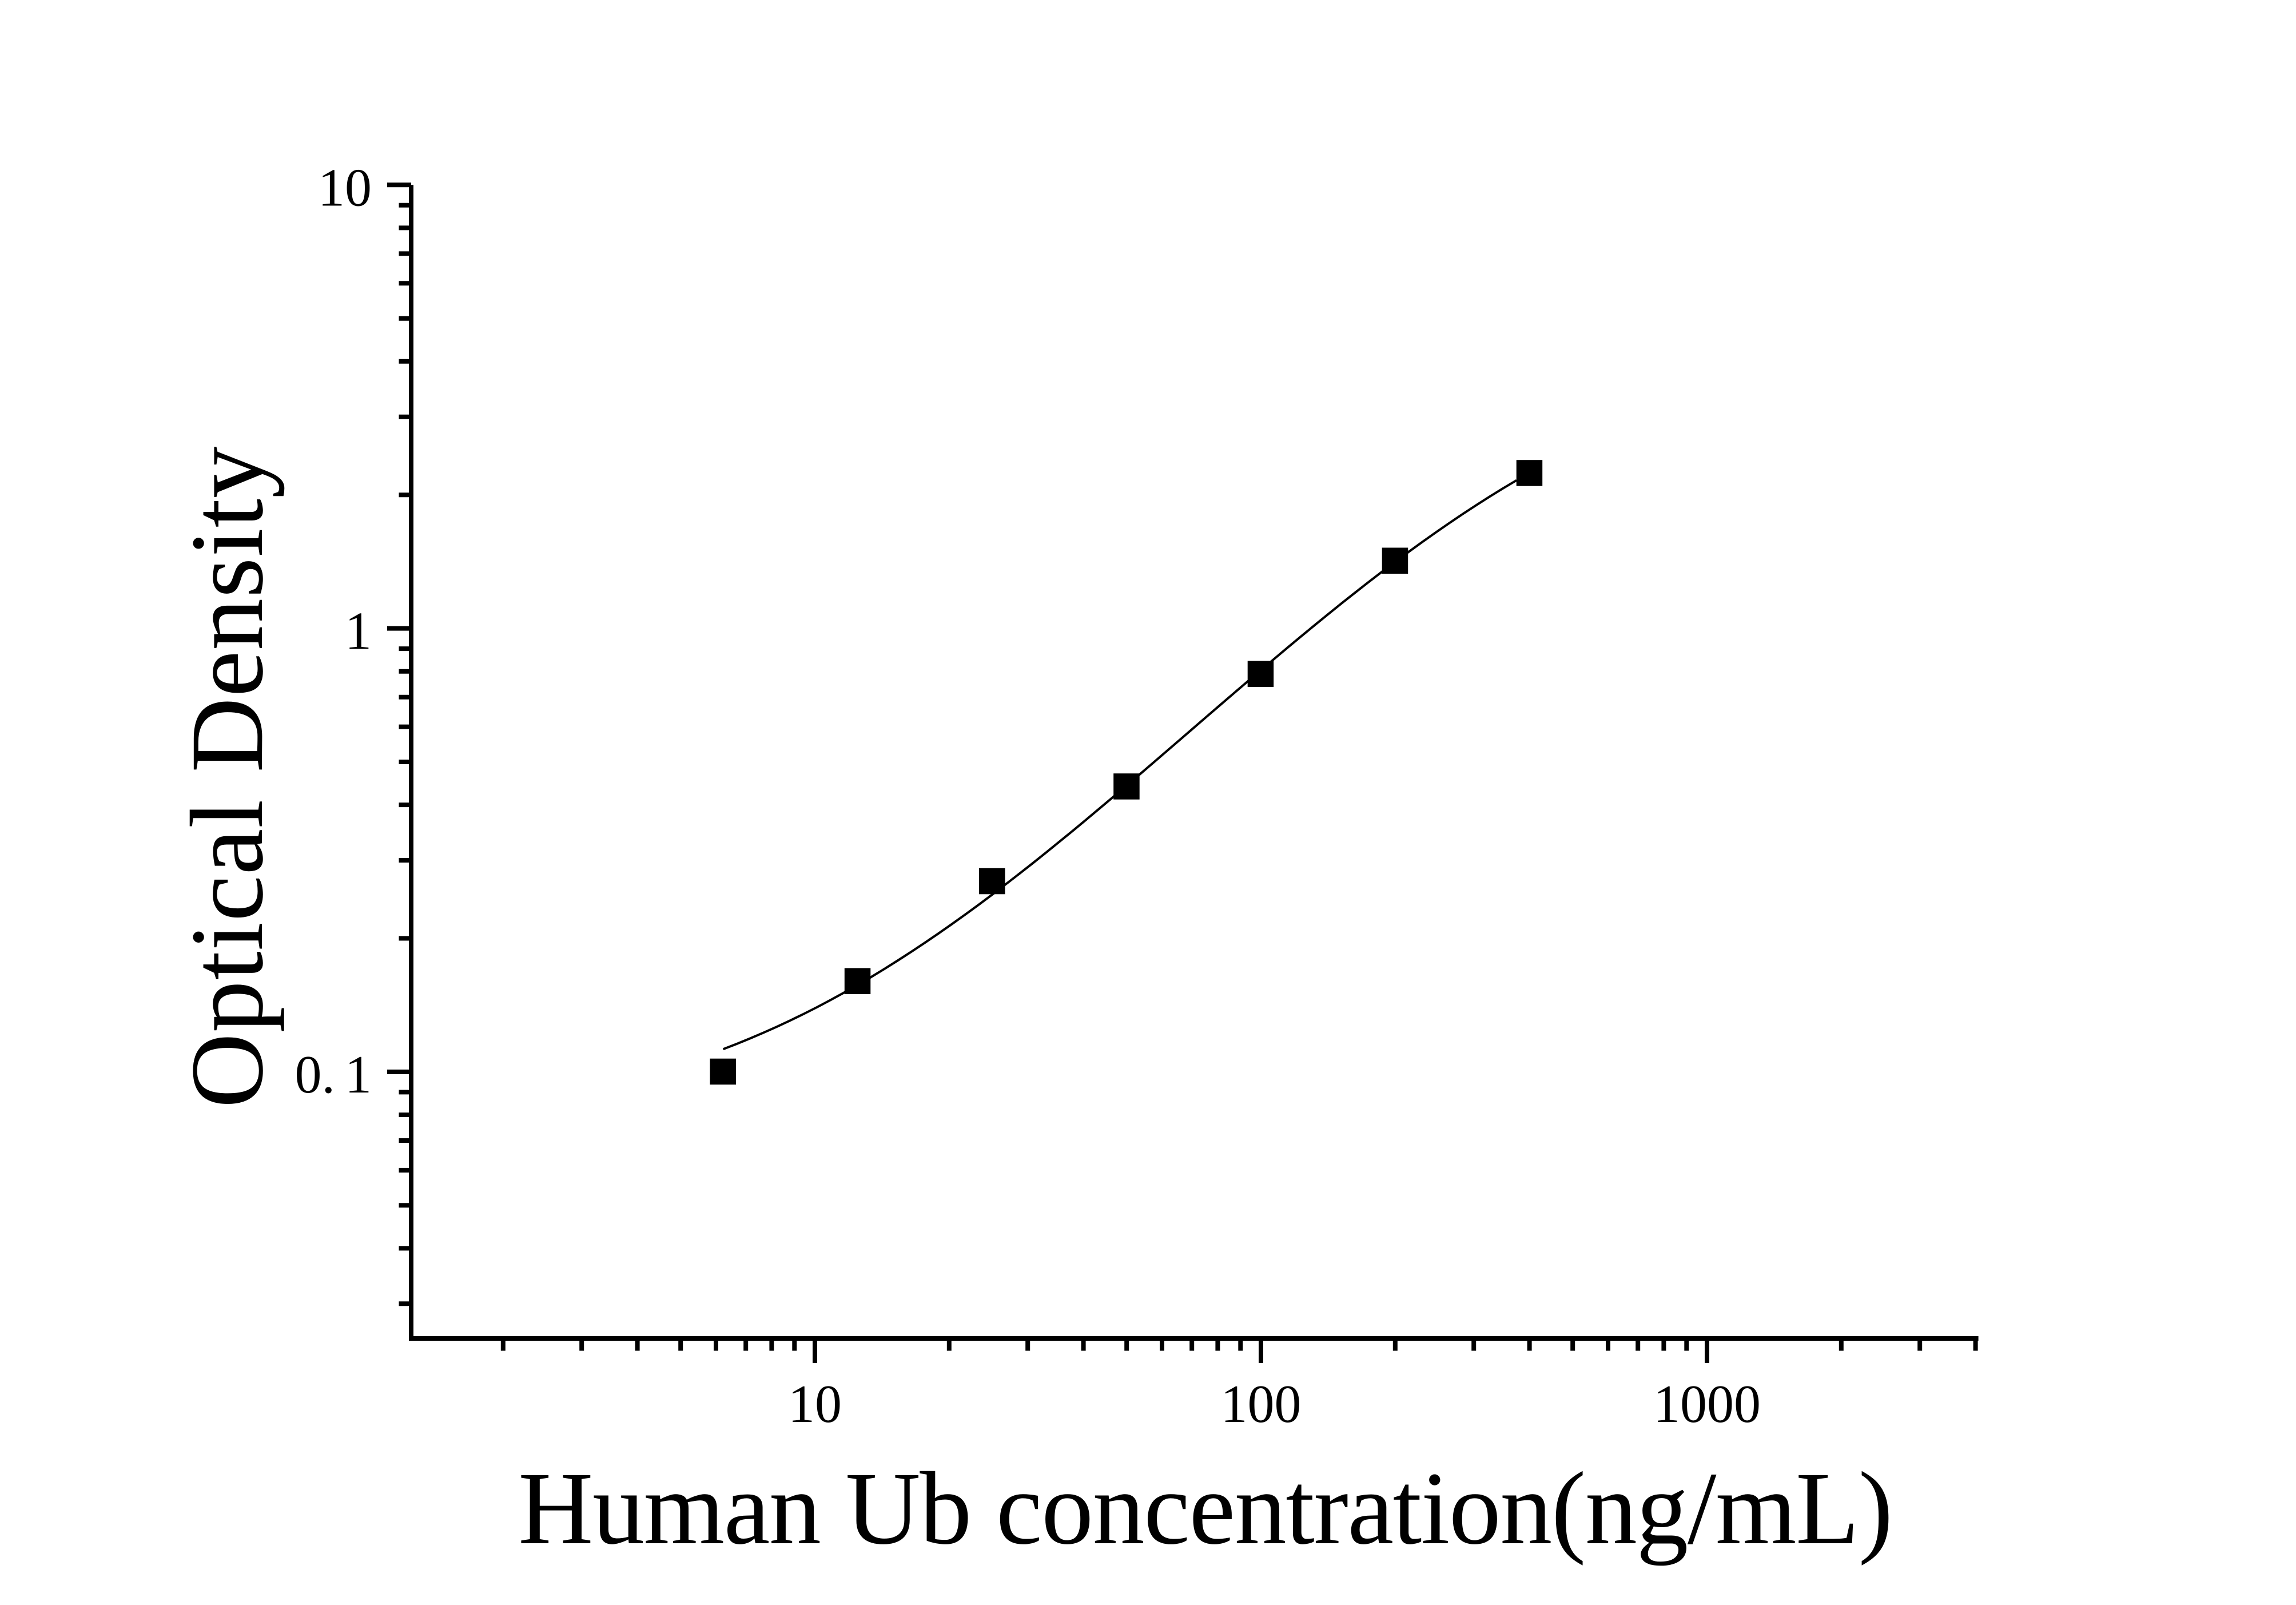 The height and width of the screenshot is (1605, 2296). What do you see at coordinates (1707, 1404) in the screenshot?
I see `svg-text: 1000` at bounding box center [1707, 1404].